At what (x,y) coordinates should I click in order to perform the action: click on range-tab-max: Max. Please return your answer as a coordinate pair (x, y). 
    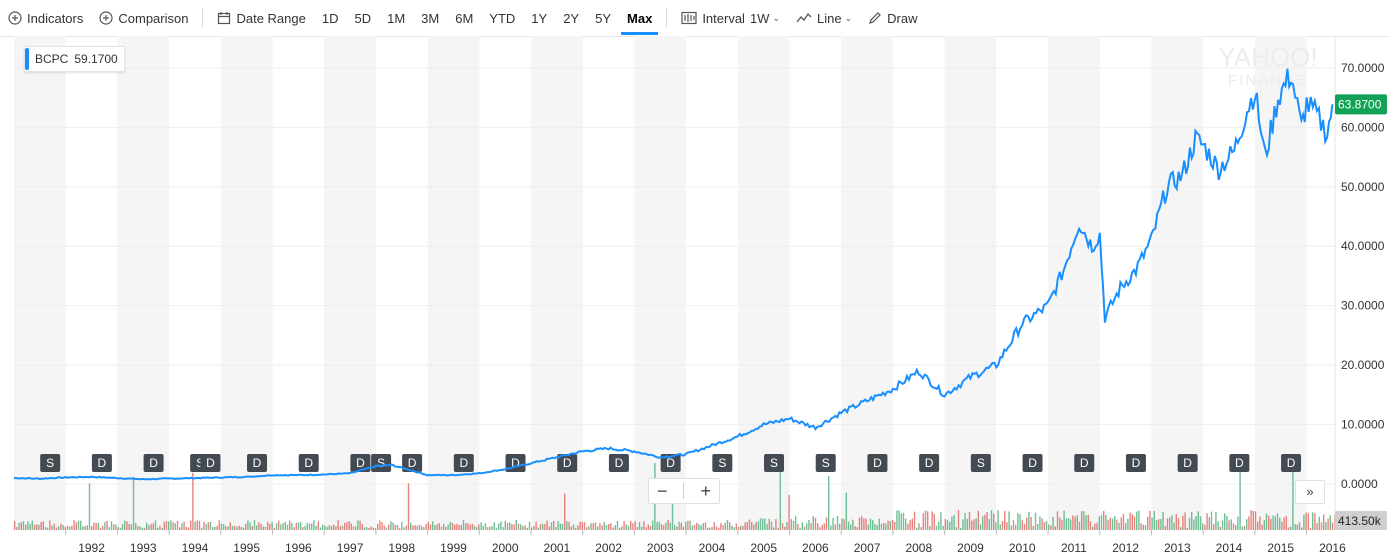
    Looking at the image, I should click on (639, 18).